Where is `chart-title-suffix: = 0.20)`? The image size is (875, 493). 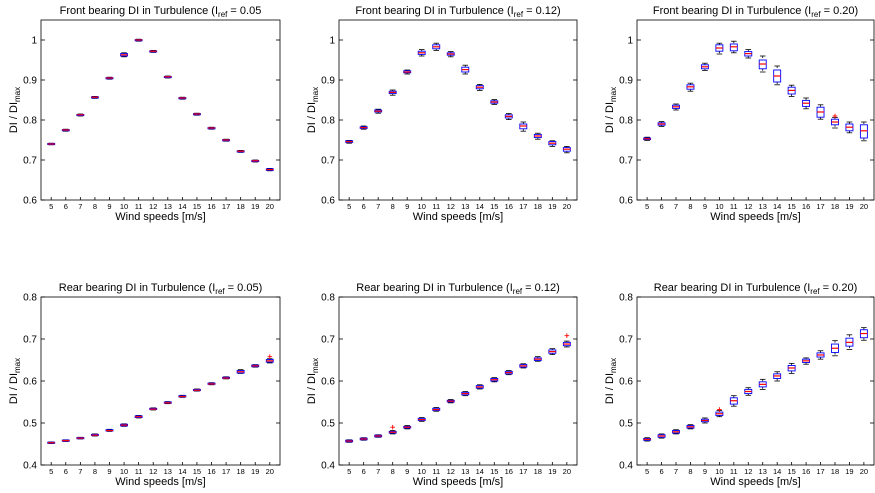 chart-title-suffix: = 0.20) is located at coordinates (840, 11).